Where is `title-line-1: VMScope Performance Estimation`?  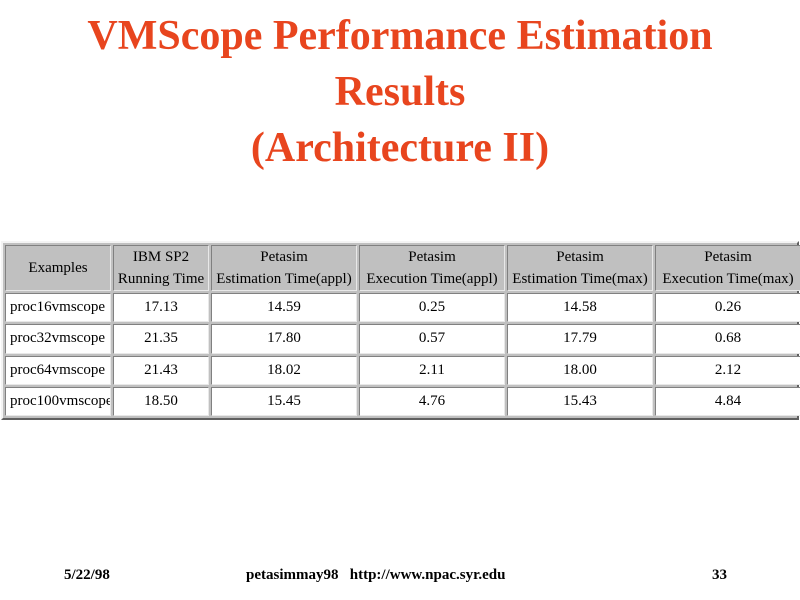 title-line-1: VMScope Performance Estimation is located at coordinates (400, 36).